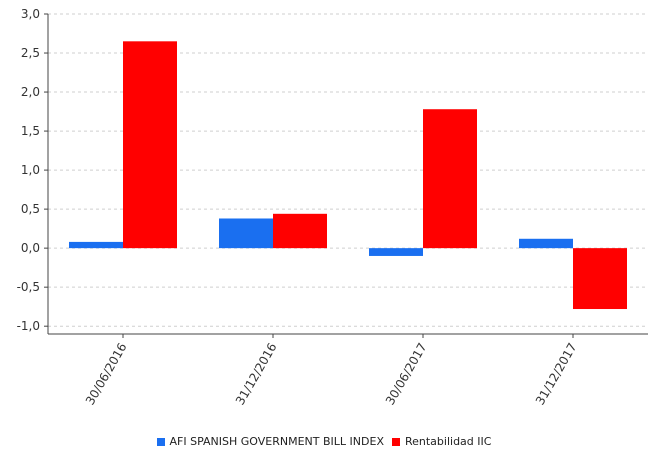 This screenshot has height=453, width=648. I want to click on x-axis-ticks: 30/06/2016 31/12/2016 30/06/2017 31/12/2017, so click(331, 370).